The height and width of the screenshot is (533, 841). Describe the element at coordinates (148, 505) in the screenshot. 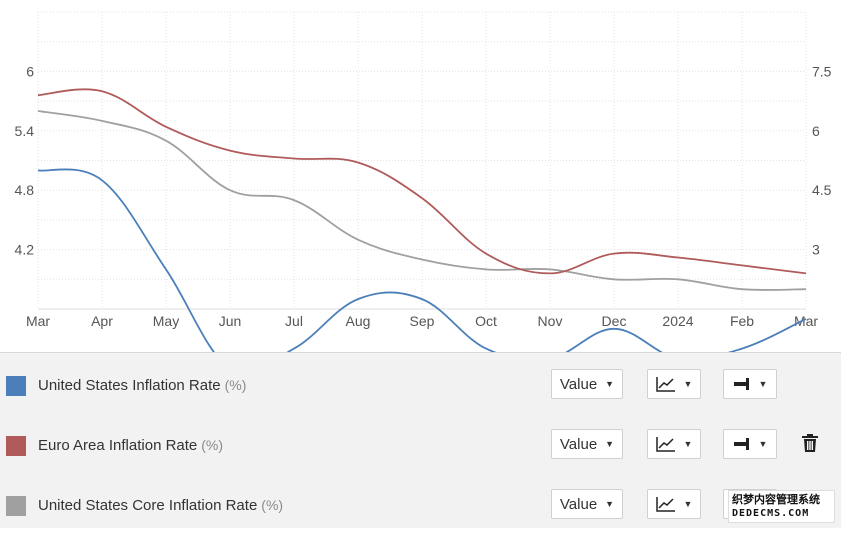

I see `series-name: United States Core Inflation Rate` at that location.